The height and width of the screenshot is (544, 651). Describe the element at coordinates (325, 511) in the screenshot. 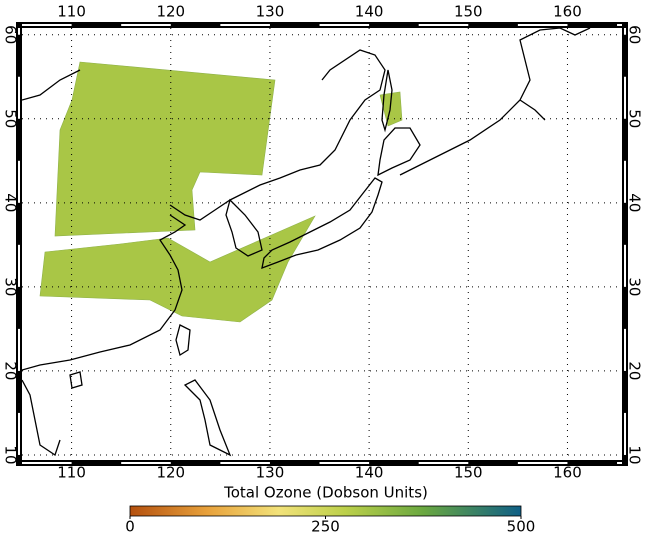

I see `colorbar` at that location.